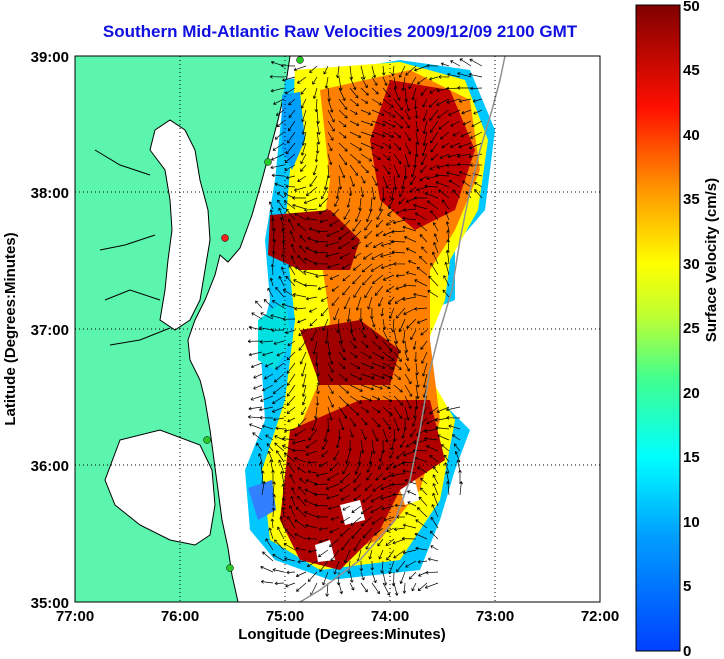 This screenshot has height=659, width=724. Describe the element at coordinates (50, 466) in the screenshot. I see `y-tick-label: 36:00` at that location.